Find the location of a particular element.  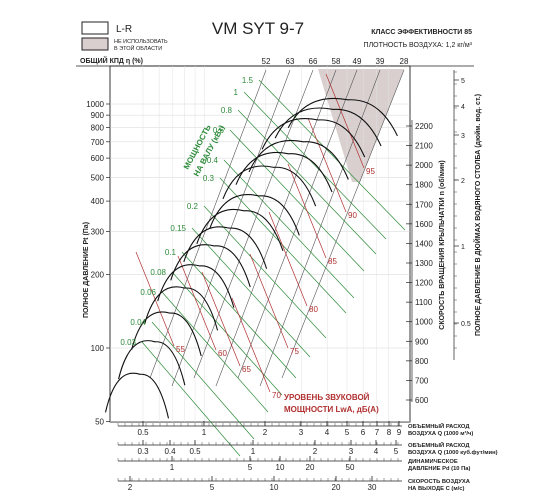

power-line-0.03 is located at coordinates (191, 399).